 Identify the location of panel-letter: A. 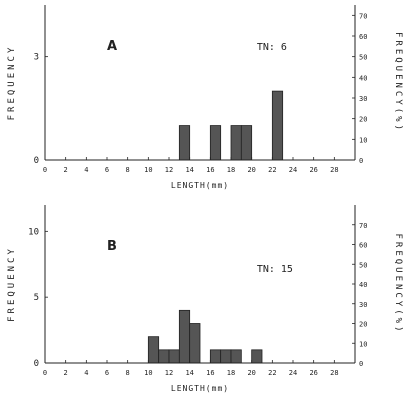
(112, 46).